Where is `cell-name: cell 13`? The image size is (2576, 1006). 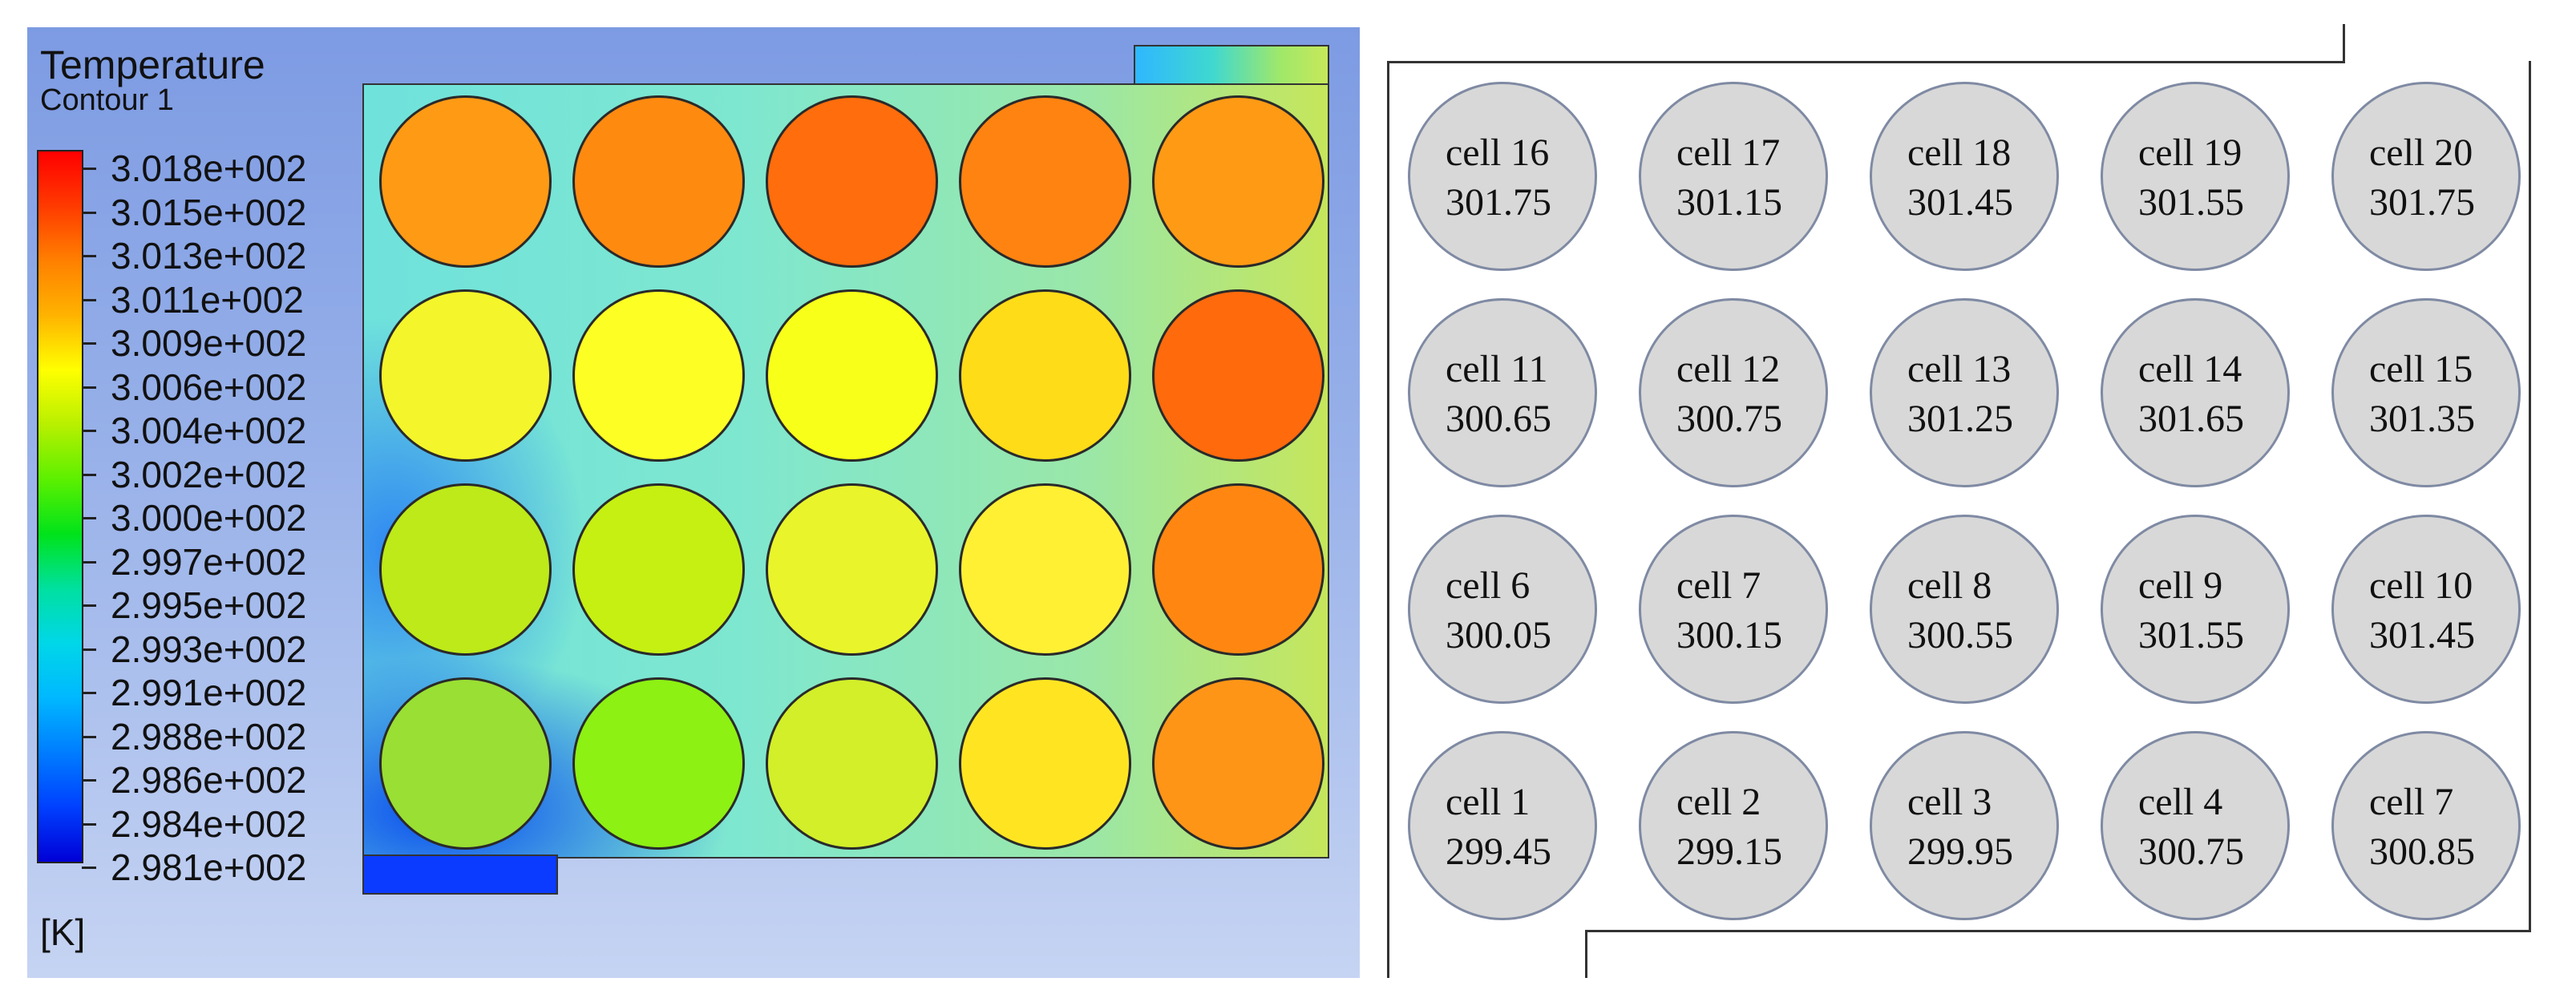
cell-name: cell 13 is located at coordinates (1959, 369).